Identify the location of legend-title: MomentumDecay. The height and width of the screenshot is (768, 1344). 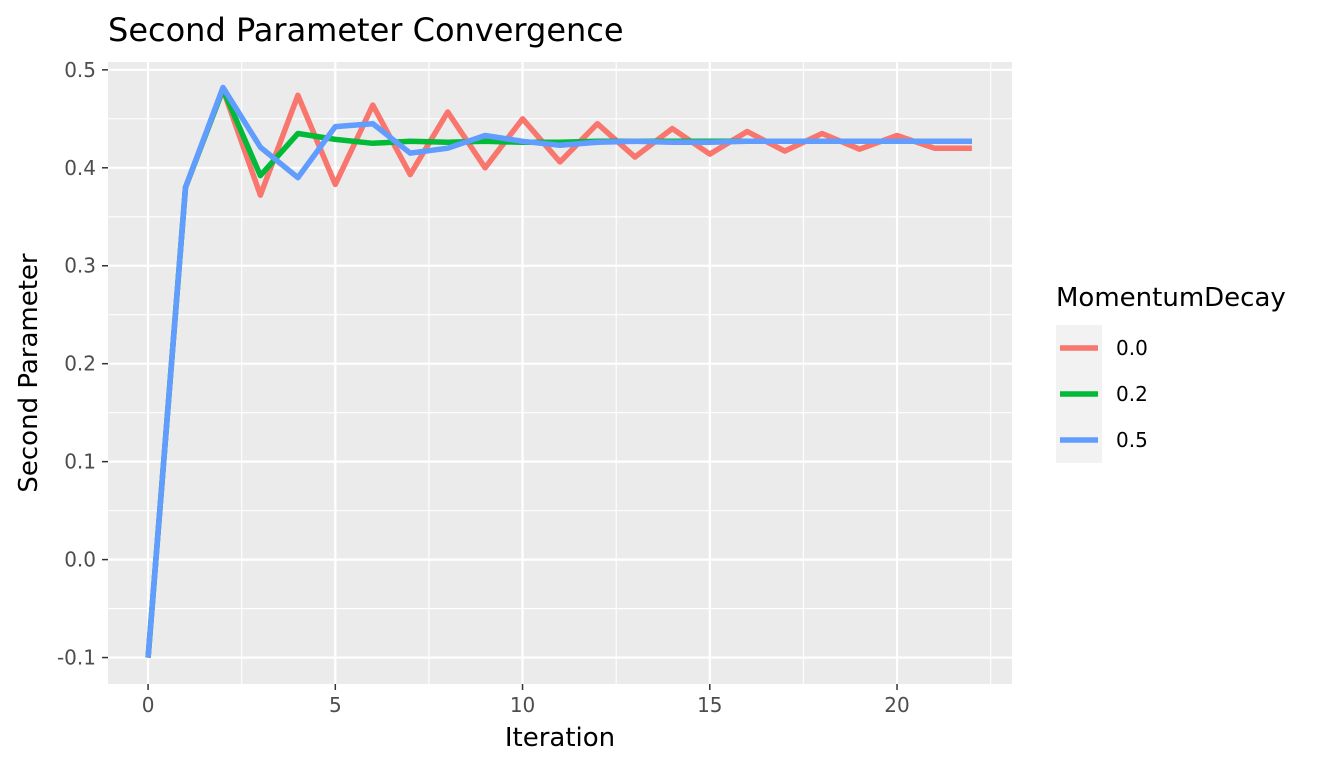
(1171, 298).